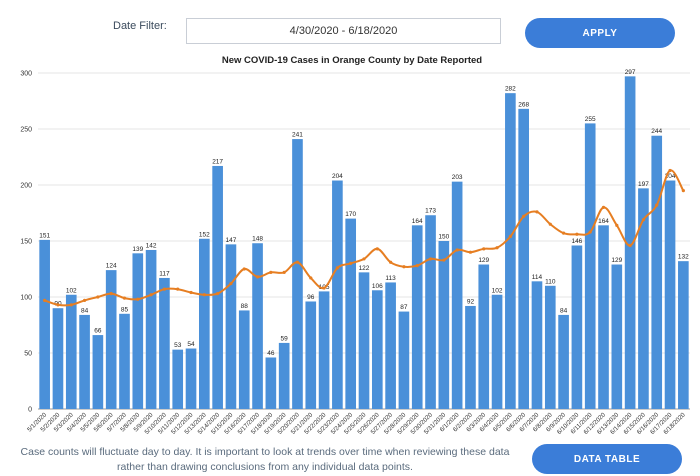 The width and height of the screenshot is (700, 476). I want to click on bar-value-label: 113, so click(390, 278).